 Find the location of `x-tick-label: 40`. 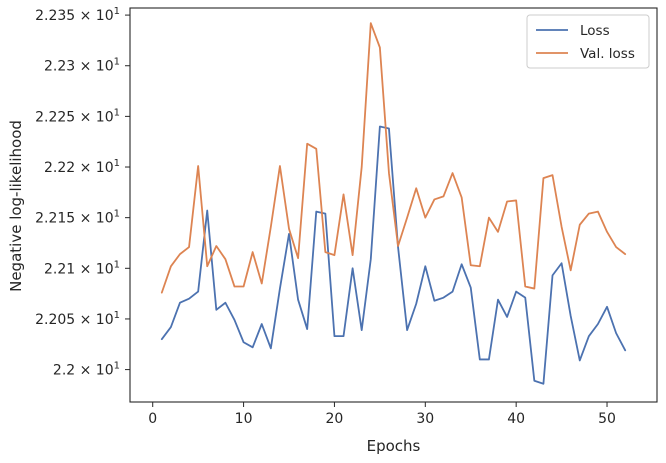

x-tick-label: 40 is located at coordinates (516, 419).